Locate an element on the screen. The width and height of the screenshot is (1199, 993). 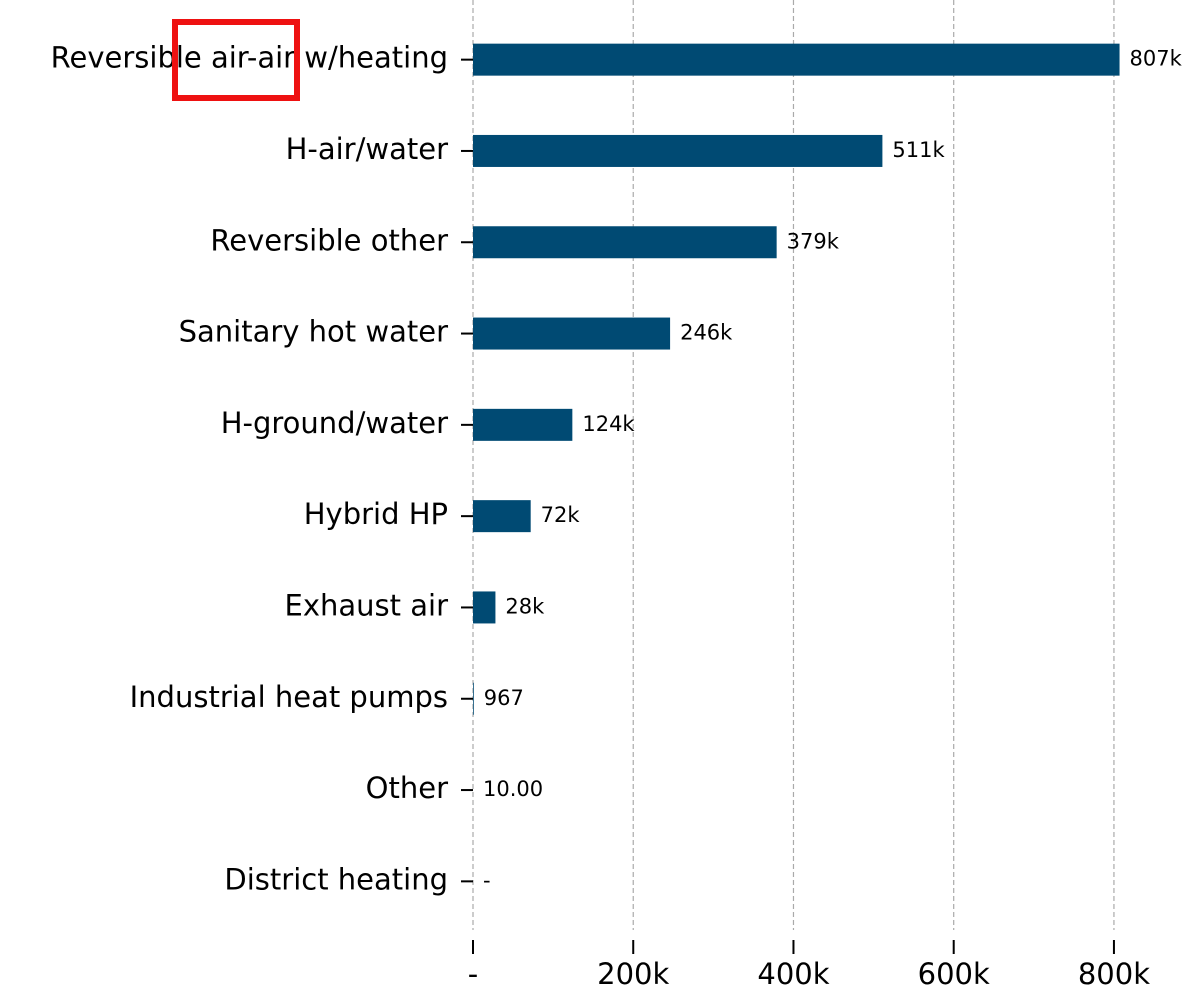
value-label: 246k is located at coordinates (706, 333).